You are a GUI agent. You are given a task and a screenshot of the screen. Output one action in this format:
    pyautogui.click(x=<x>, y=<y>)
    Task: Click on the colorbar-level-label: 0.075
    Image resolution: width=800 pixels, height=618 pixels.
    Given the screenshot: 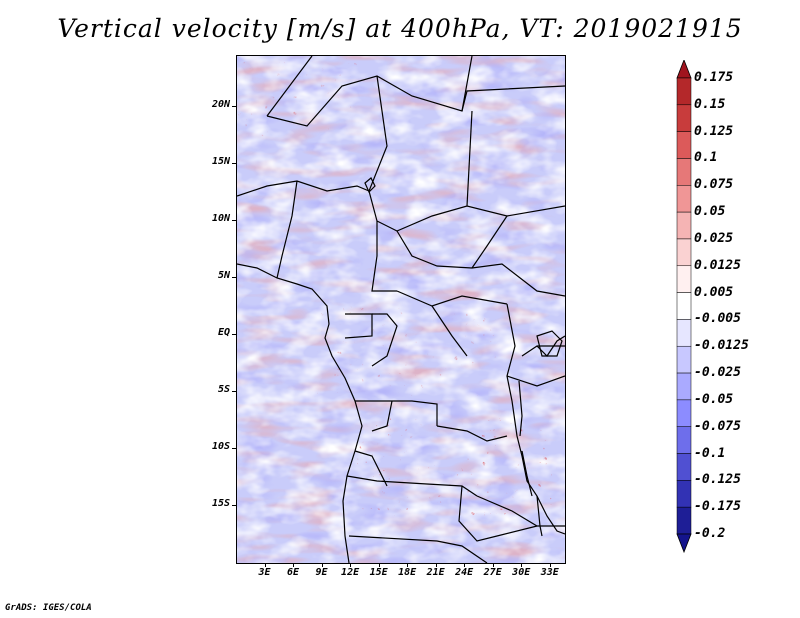 What is the action you would take?
    pyautogui.click(x=714, y=185)
    